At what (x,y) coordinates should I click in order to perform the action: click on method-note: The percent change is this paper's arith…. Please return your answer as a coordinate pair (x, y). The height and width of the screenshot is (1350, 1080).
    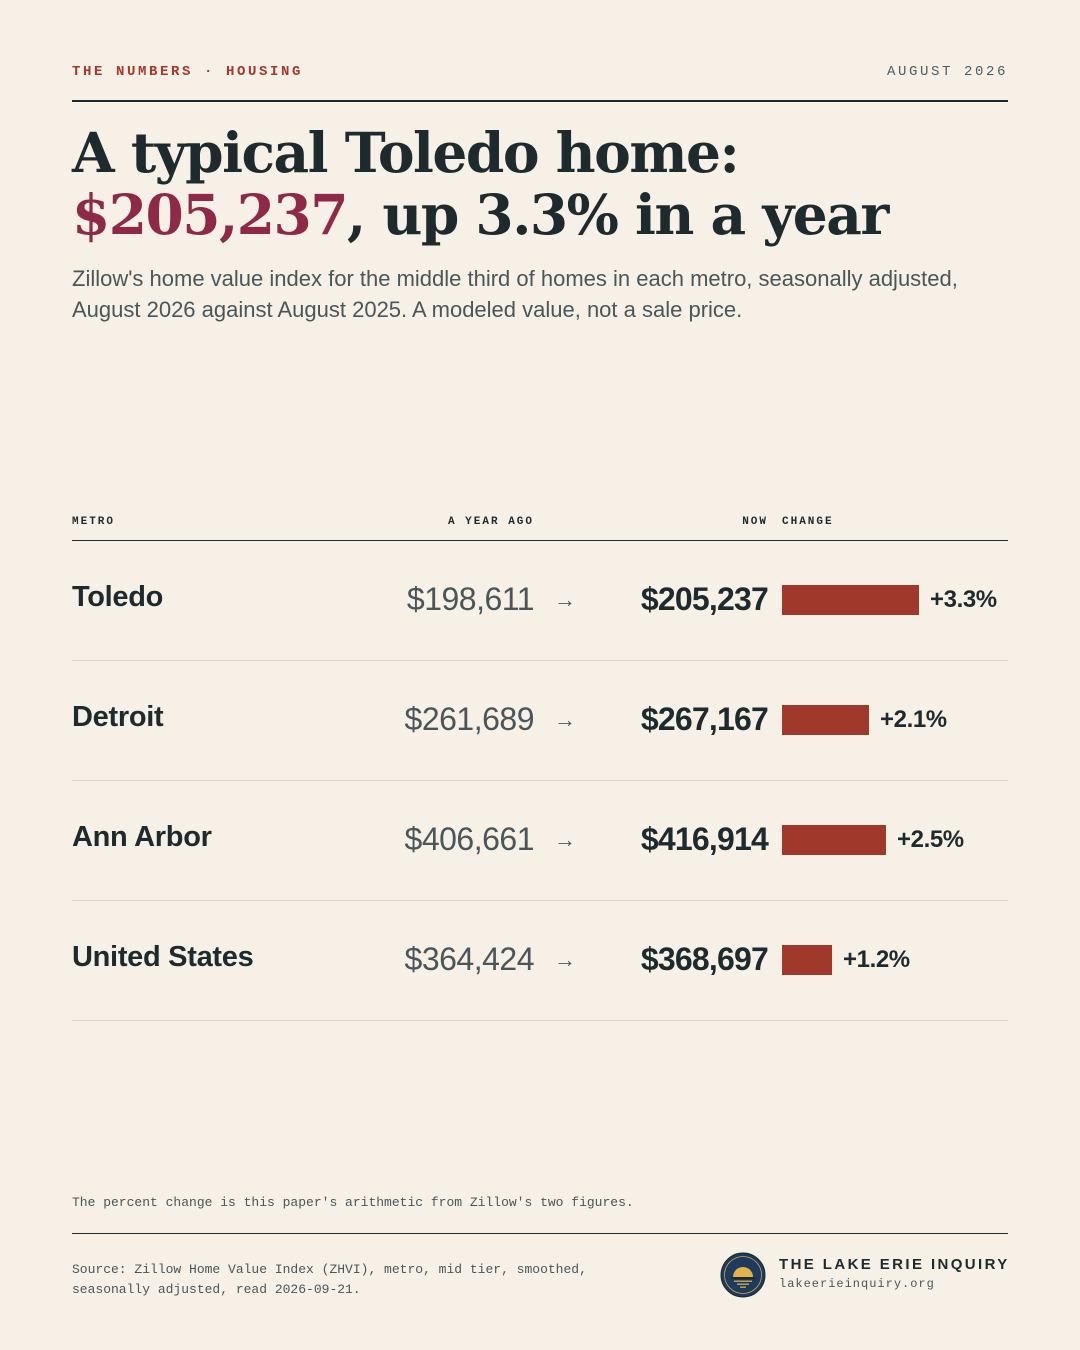
    Looking at the image, I should click on (353, 1202).